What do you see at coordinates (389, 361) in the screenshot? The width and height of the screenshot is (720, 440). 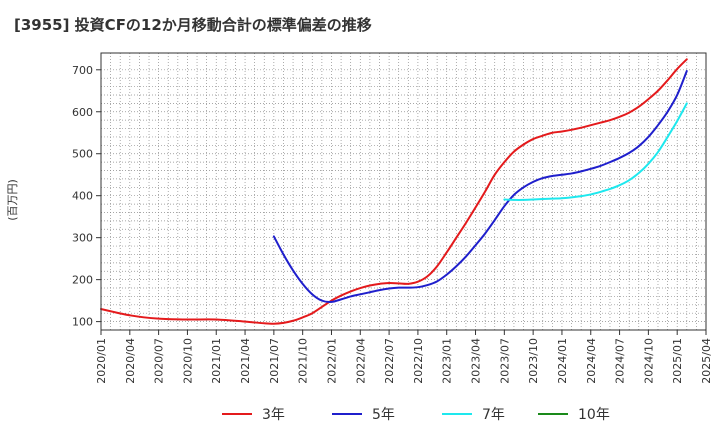 I see `x-tick-label: 2022/07` at bounding box center [389, 361].